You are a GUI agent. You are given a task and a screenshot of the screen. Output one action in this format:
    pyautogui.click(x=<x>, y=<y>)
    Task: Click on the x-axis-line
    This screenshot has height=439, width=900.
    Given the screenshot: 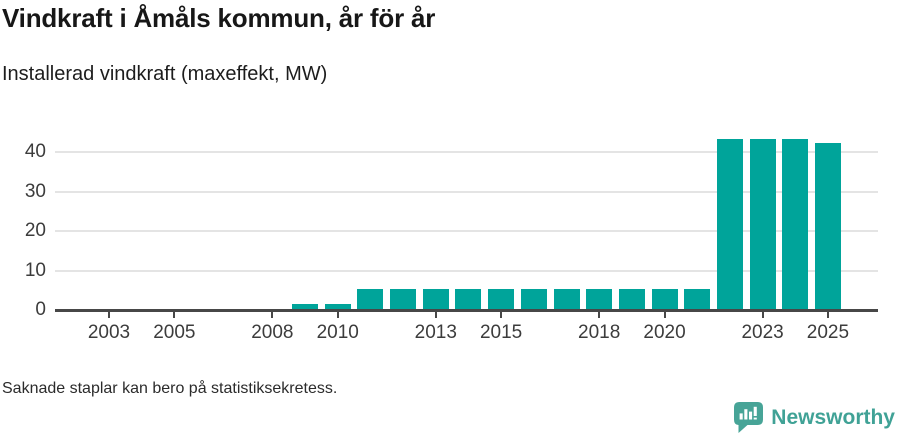 What is the action you would take?
    pyautogui.click(x=466, y=310)
    